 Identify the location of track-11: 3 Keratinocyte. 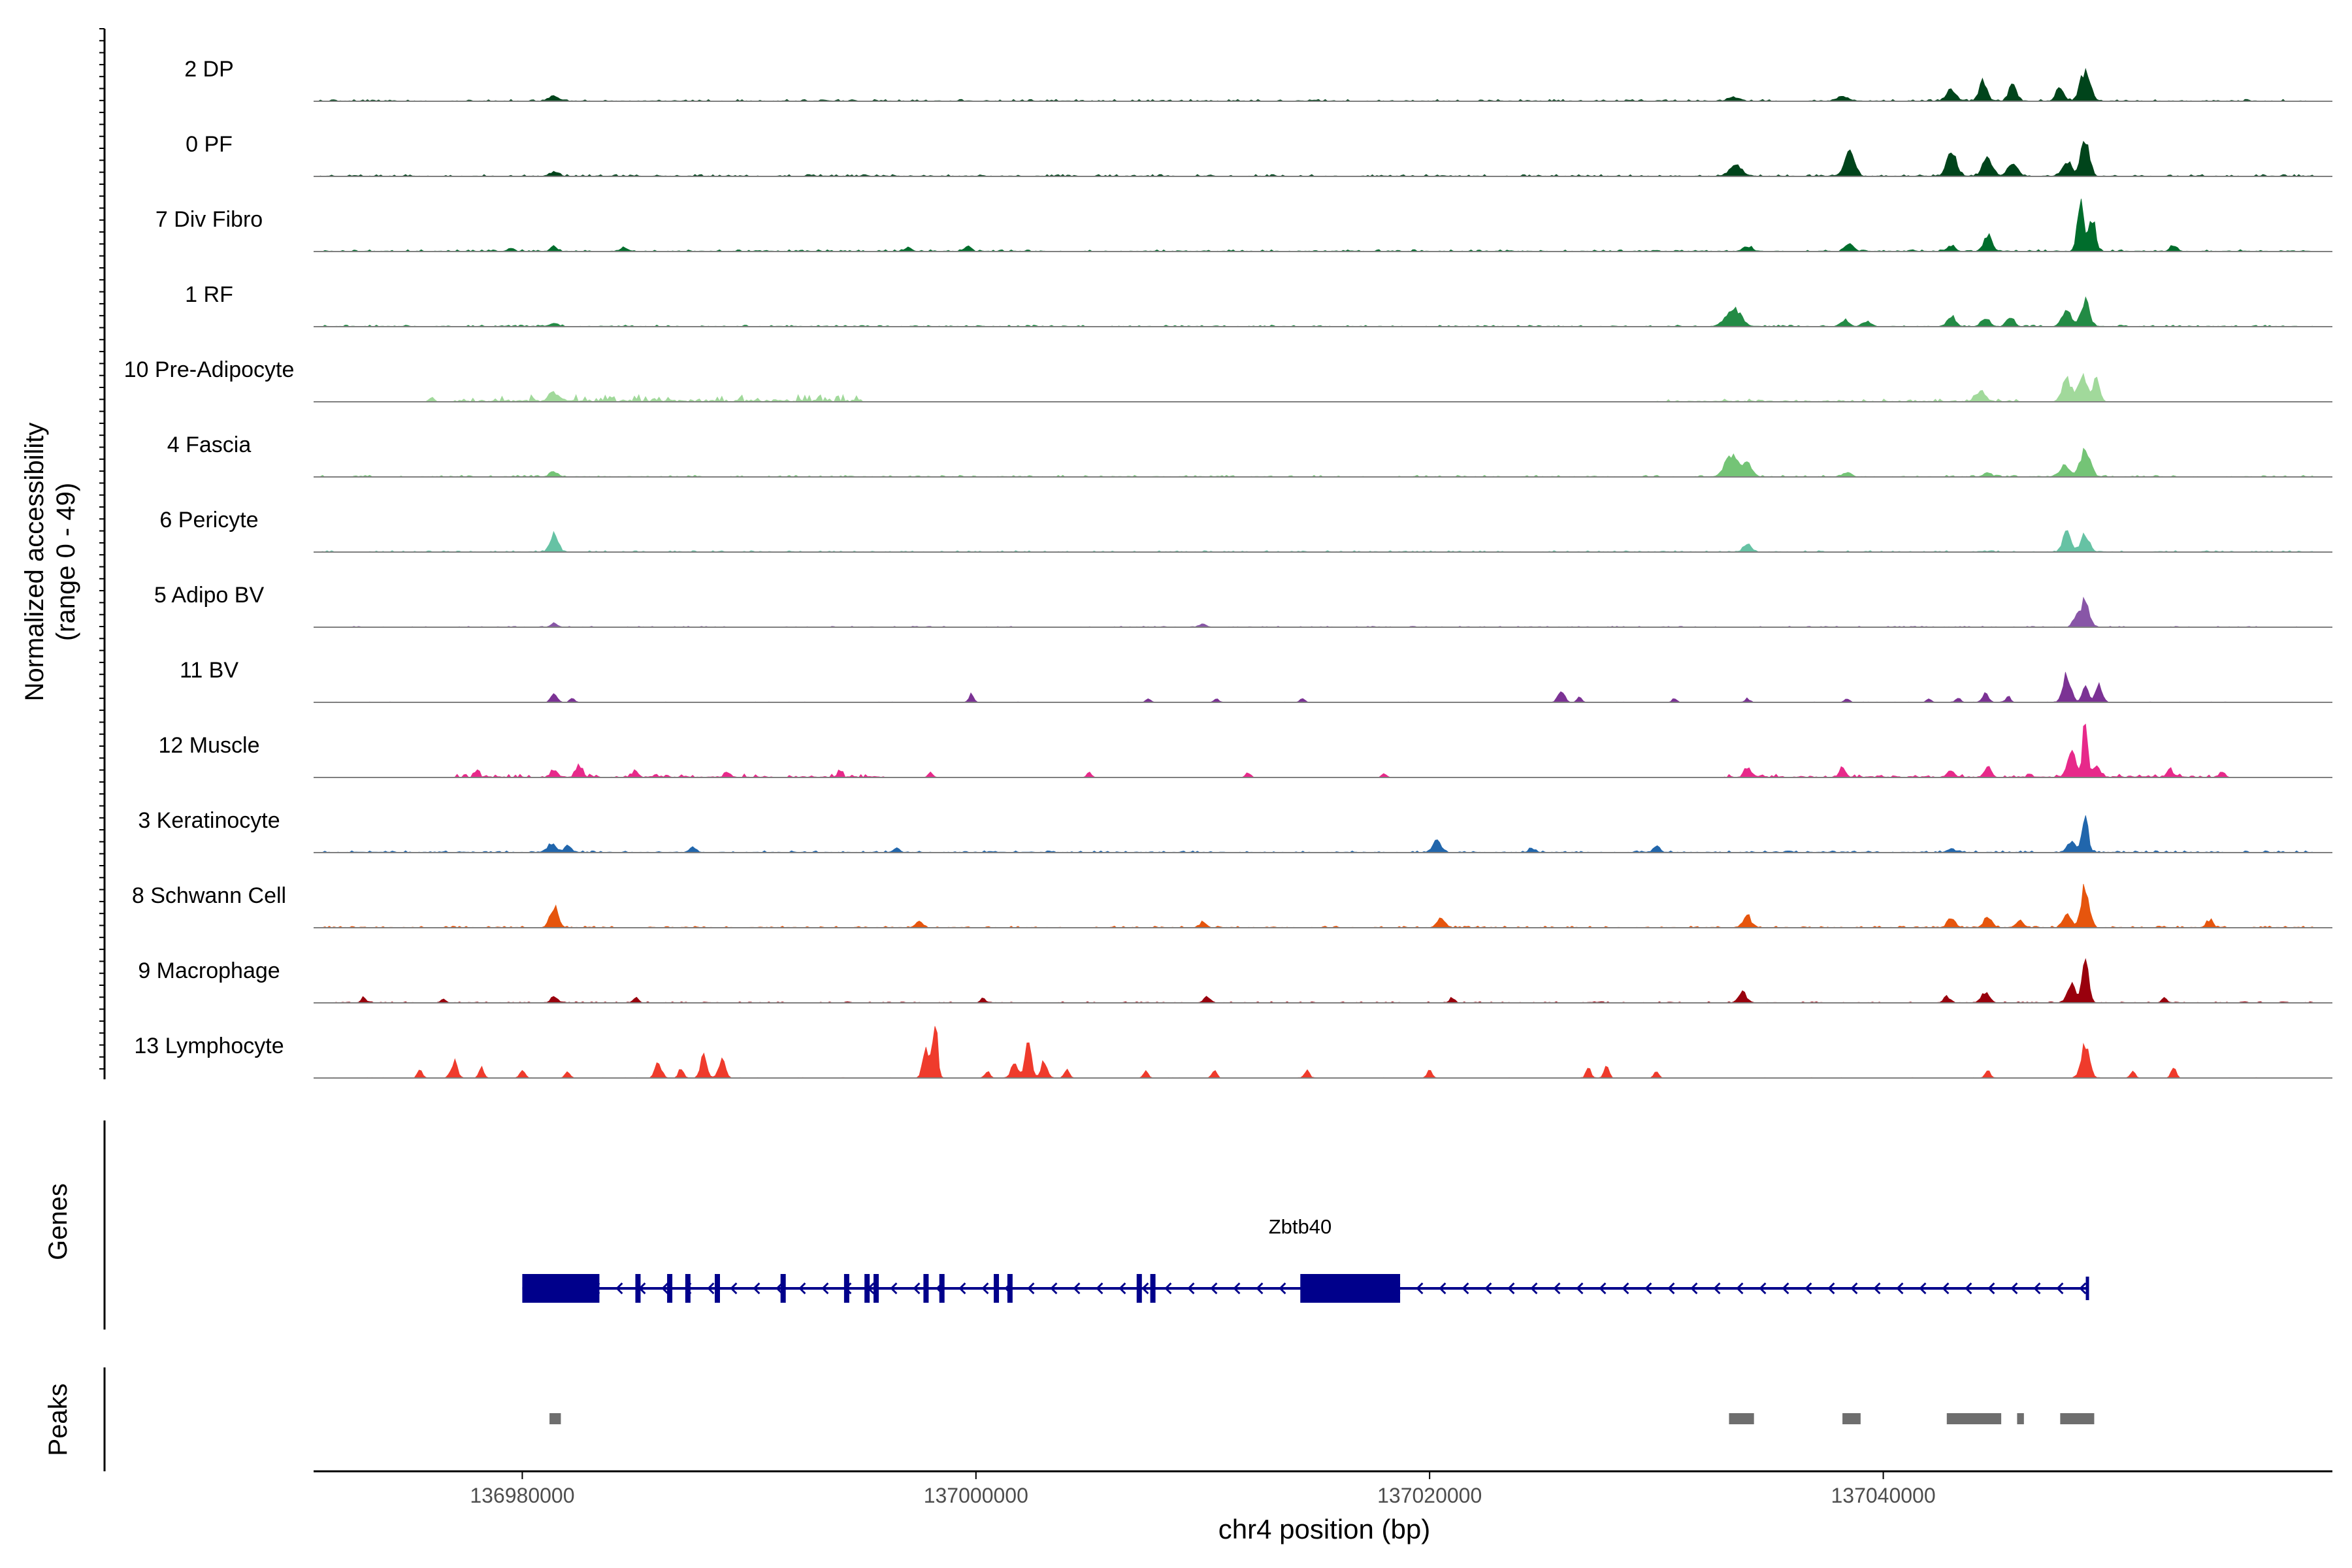
(1235, 830).